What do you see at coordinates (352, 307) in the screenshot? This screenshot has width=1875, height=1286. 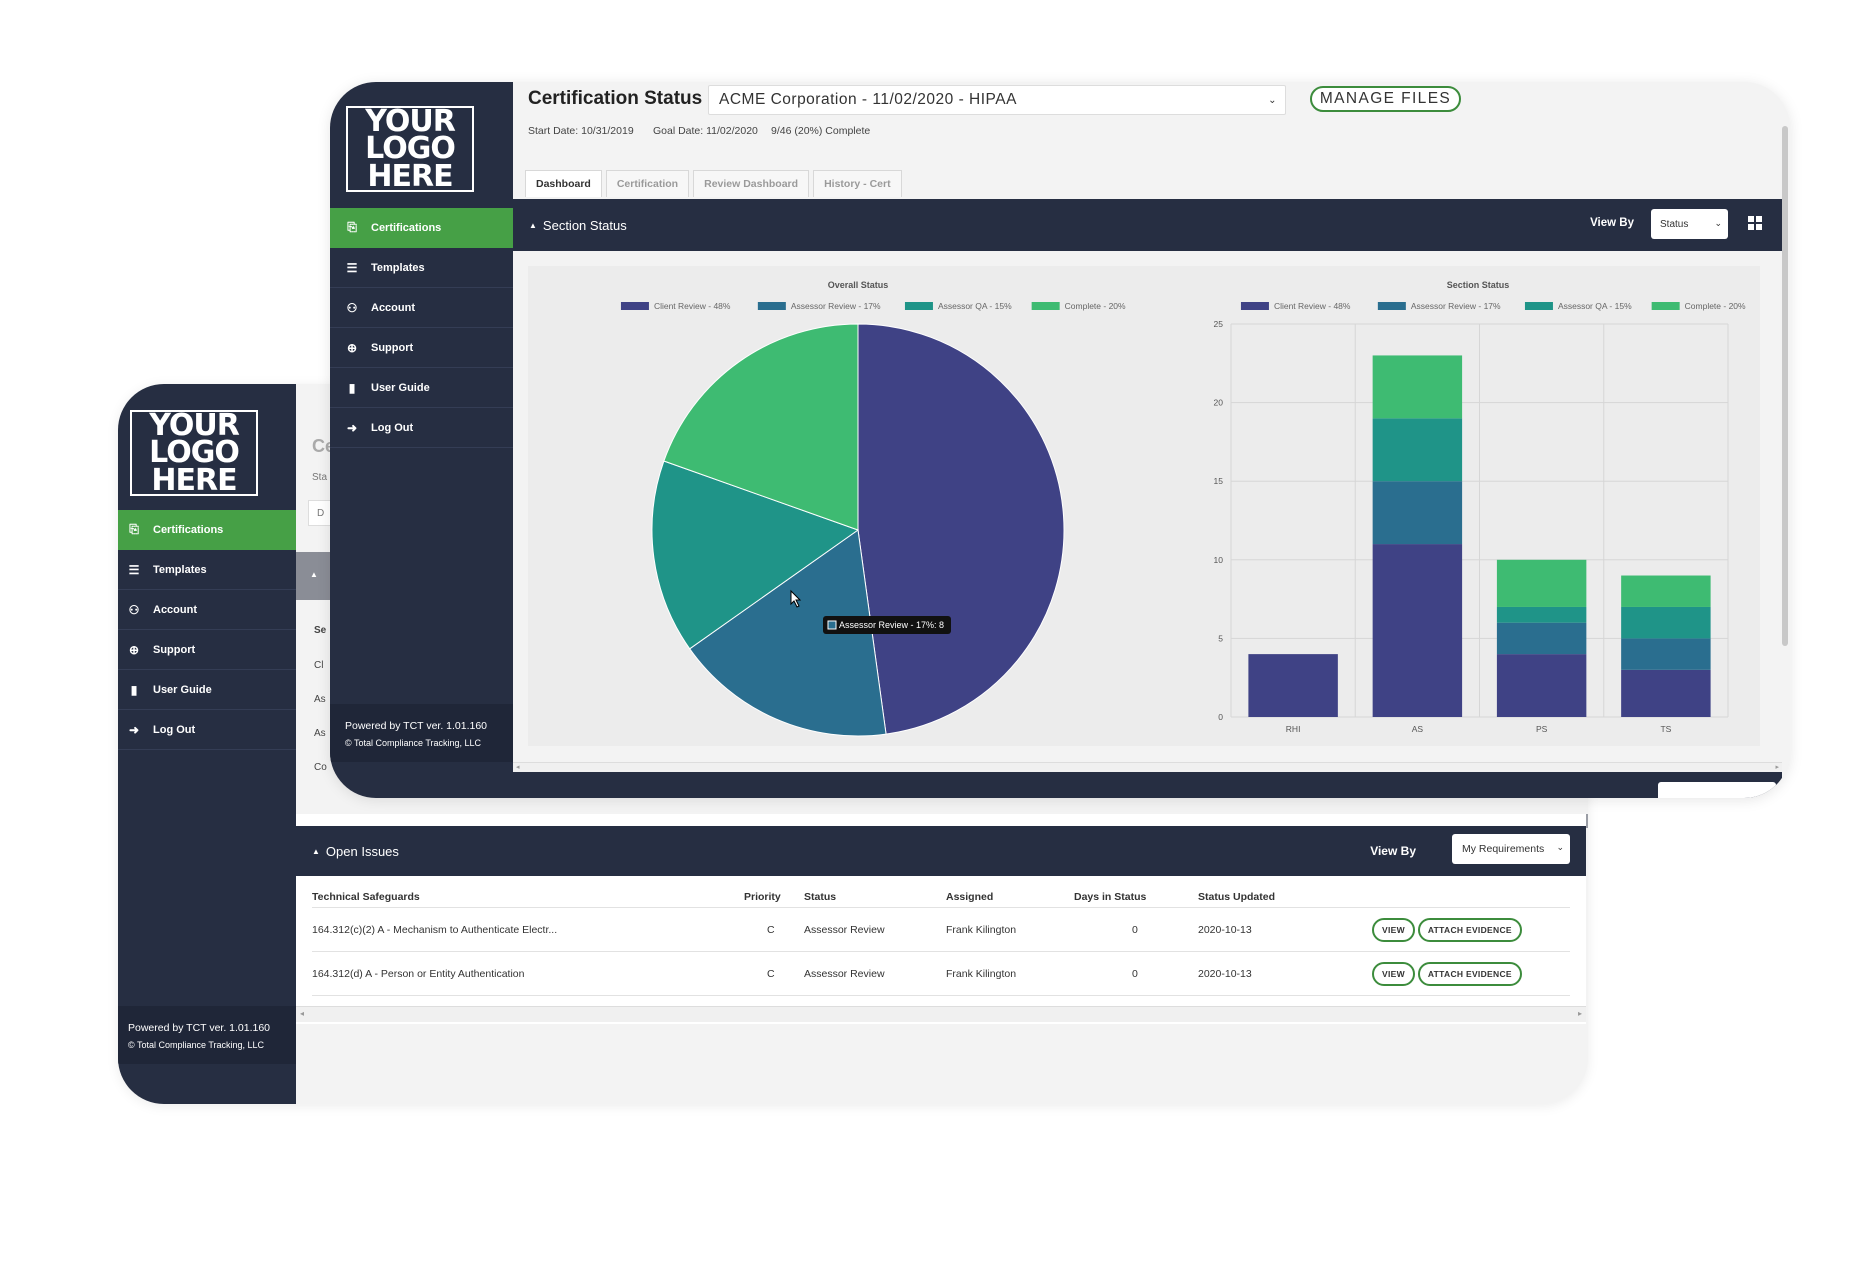 I see `user-icon: ⚇` at bounding box center [352, 307].